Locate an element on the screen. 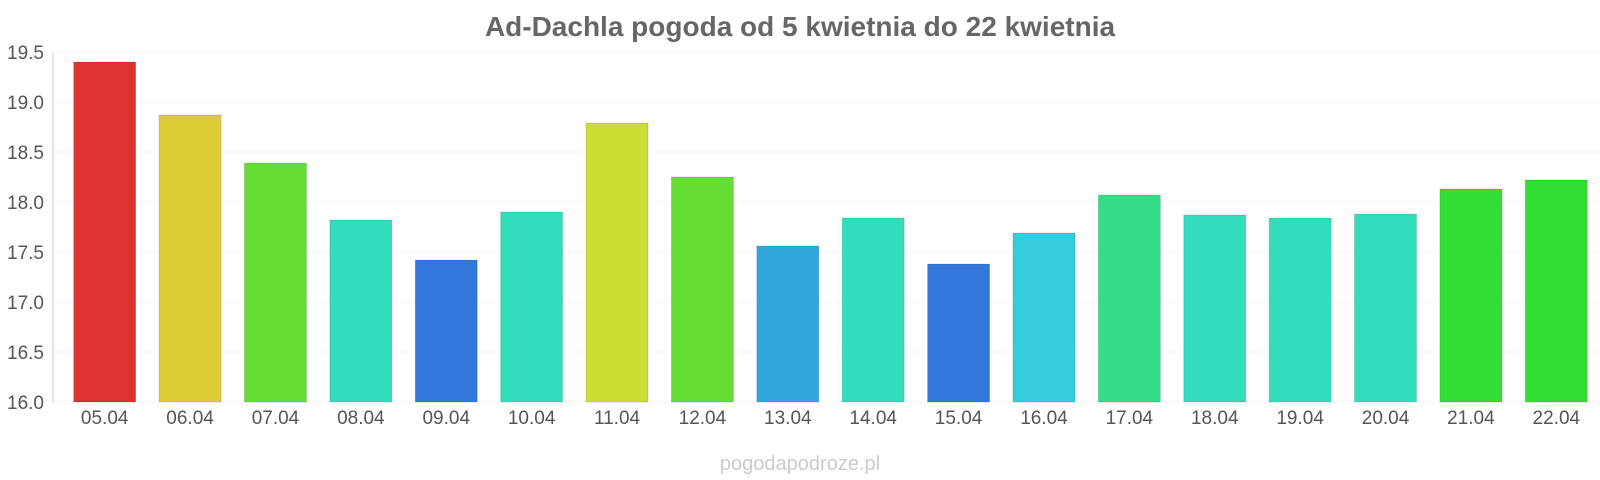 Image resolution: width=1600 pixels, height=480 pixels. x-tick-label: 09.04 is located at coordinates (446, 418).